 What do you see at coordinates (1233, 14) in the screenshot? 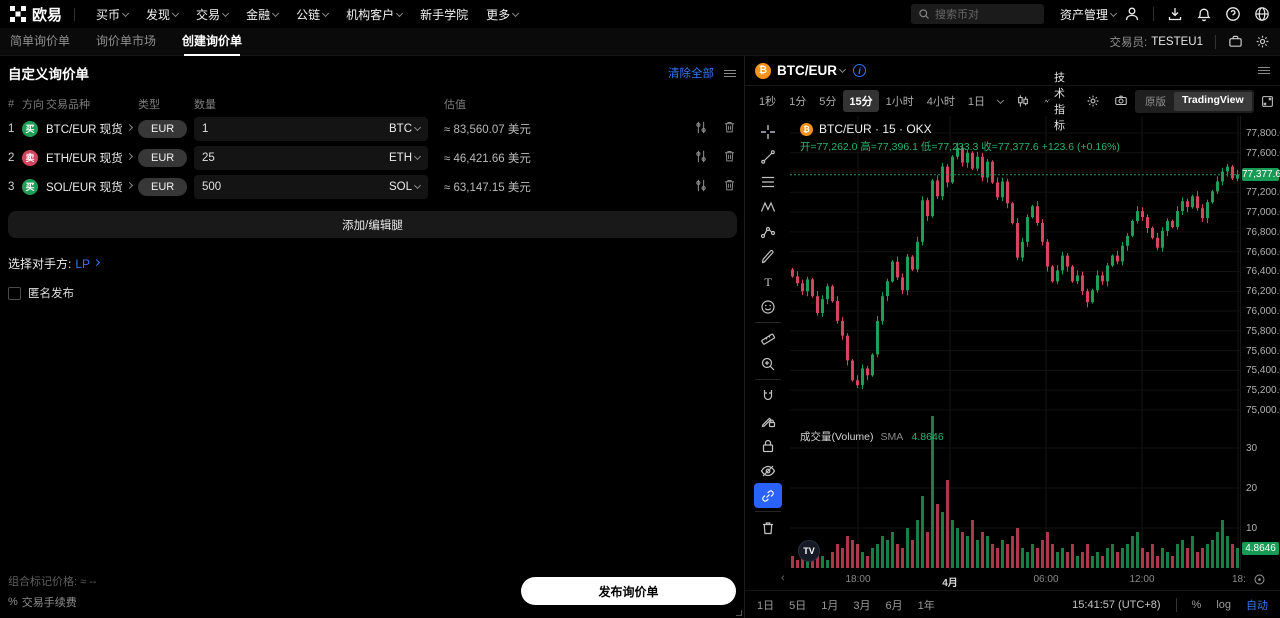
I see `help-icon` at bounding box center [1233, 14].